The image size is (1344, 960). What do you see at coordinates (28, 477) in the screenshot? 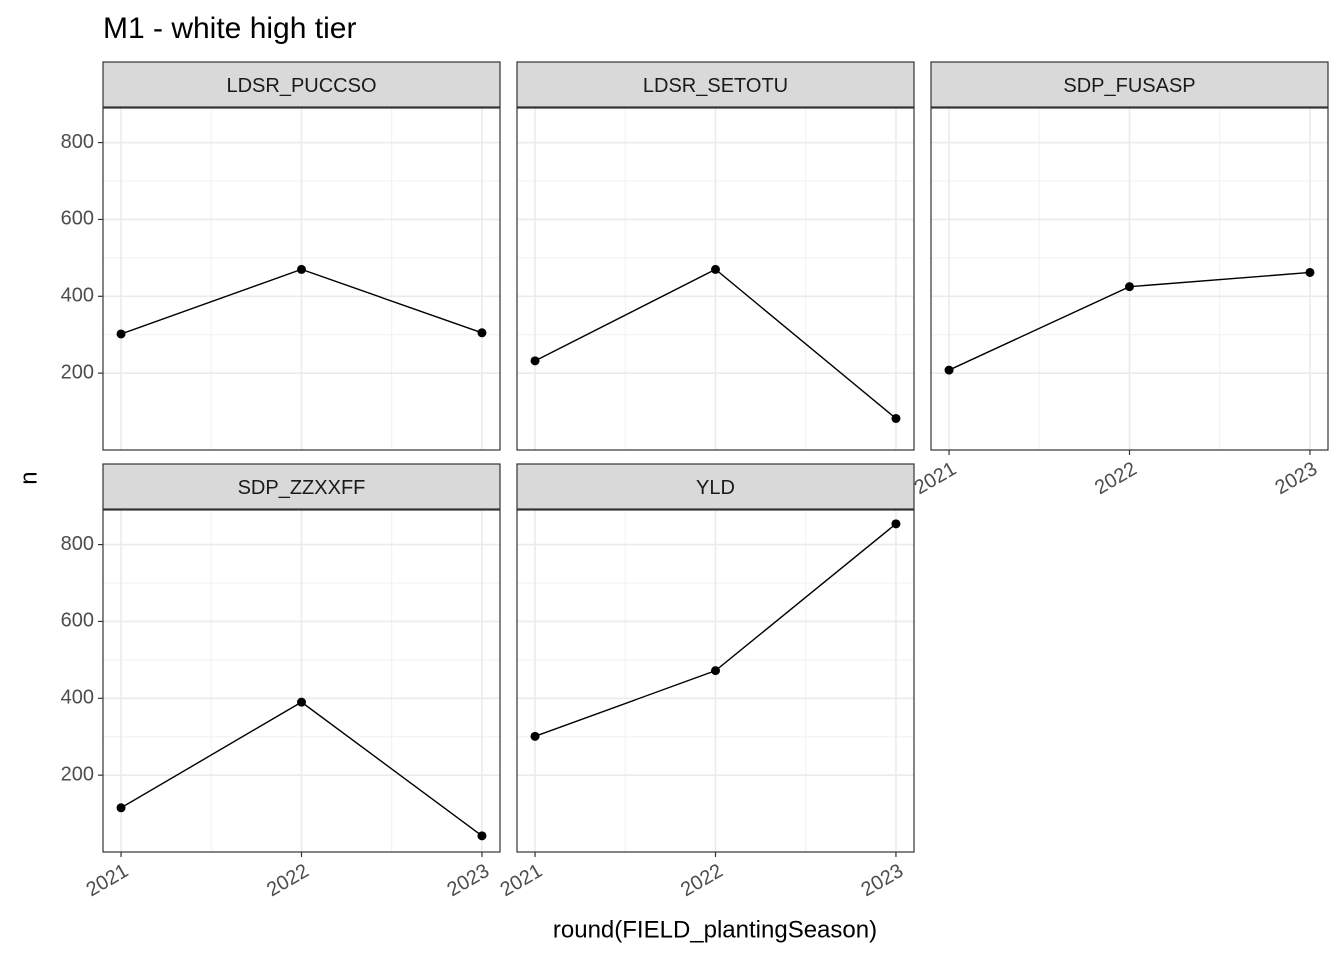
I see `y-axis-title: n` at bounding box center [28, 477].